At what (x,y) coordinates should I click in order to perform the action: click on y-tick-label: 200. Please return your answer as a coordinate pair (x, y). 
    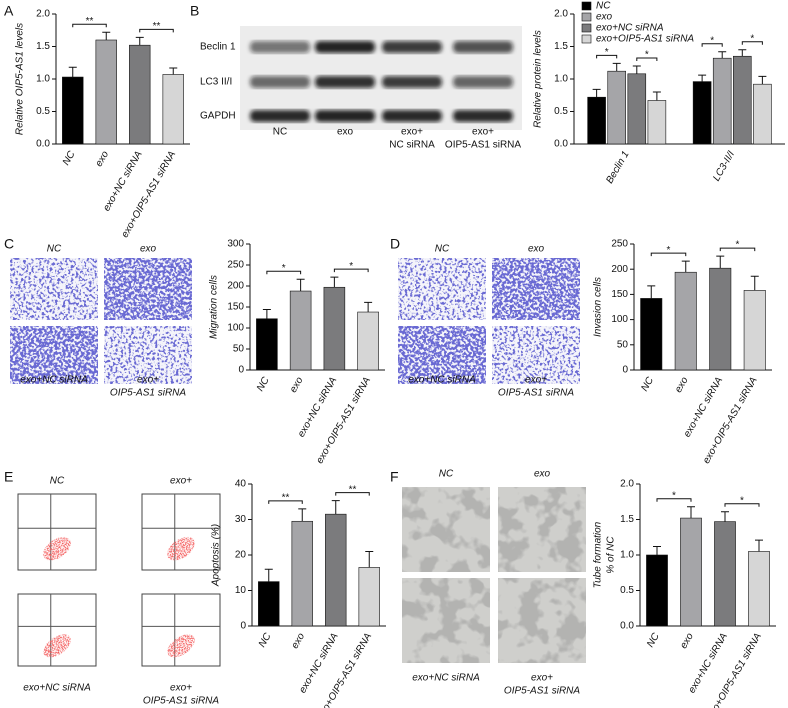
    Looking at the image, I should click on (619, 269).